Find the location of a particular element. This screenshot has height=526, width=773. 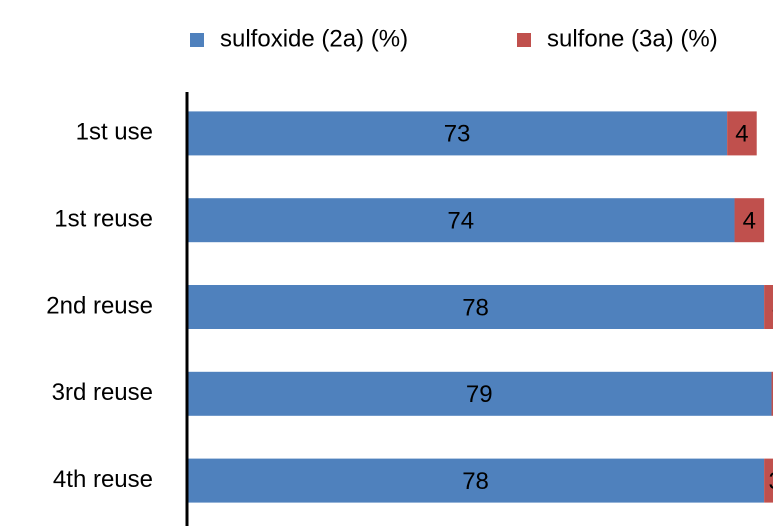

data-label: 79 is located at coordinates (479, 394).